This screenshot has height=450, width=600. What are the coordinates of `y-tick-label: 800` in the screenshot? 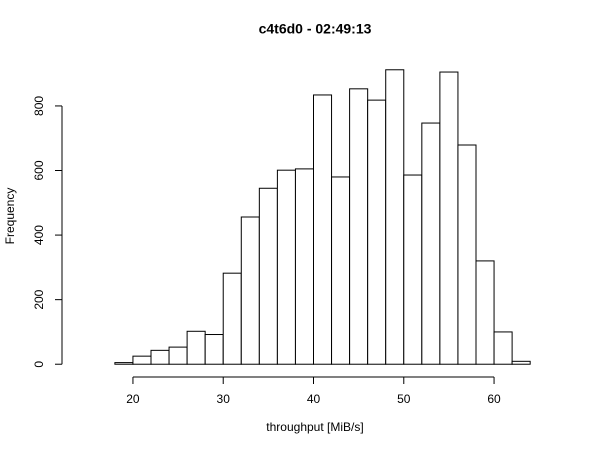 It's located at (39, 106).